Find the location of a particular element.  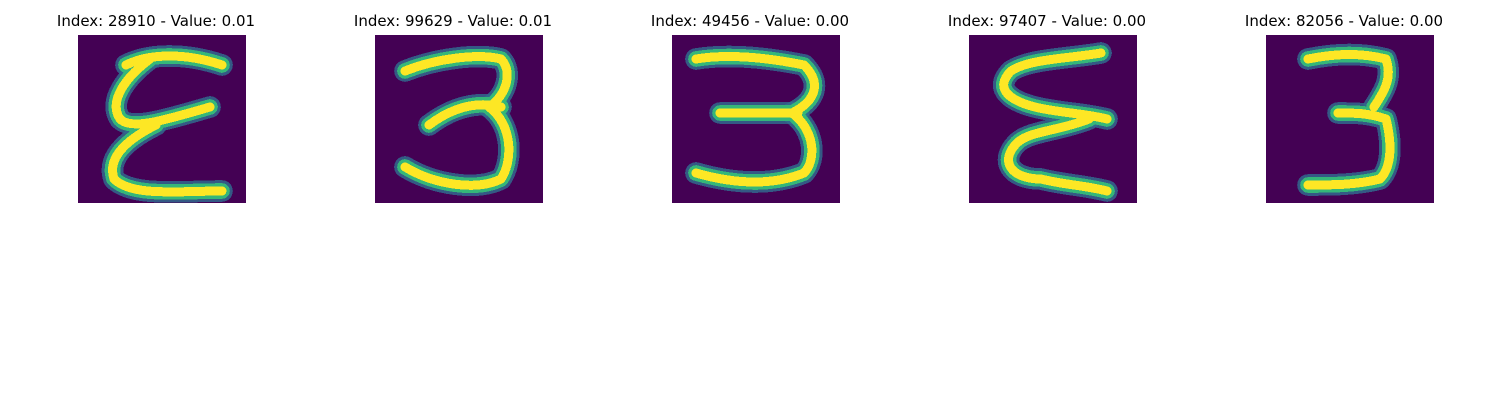

image-panel-2: Index: 99629 - Value: 0.01 is located at coordinates (453, 105).